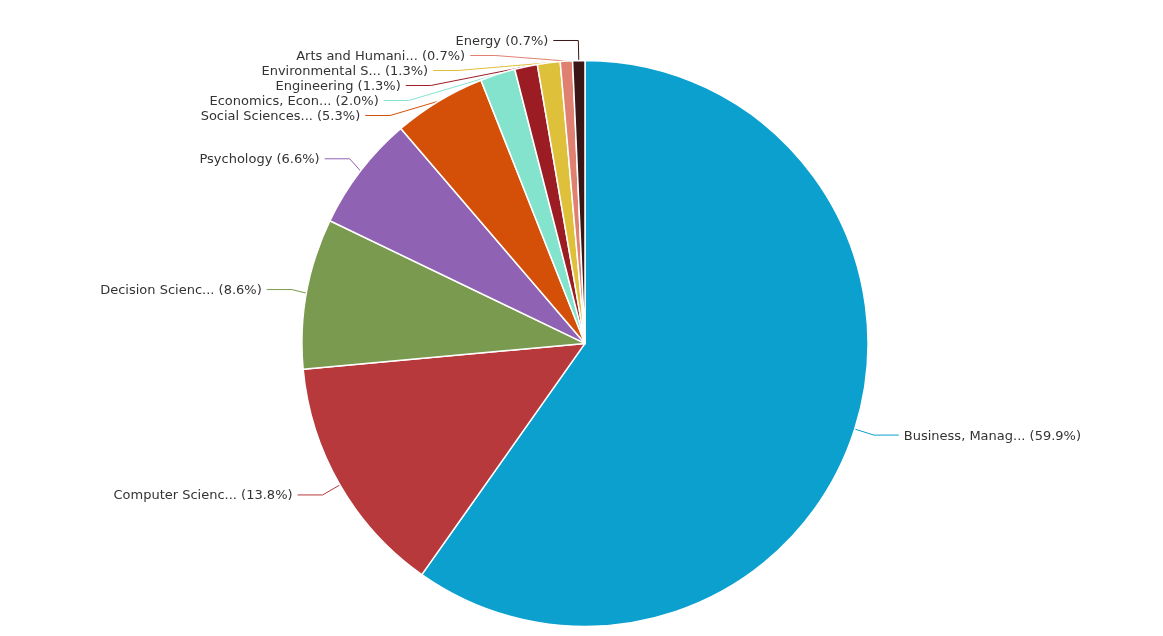 This screenshot has height=636, width=1163. What do you see at coordinates (381, 55) in the screenshot?
I see `slice-label: Arts and Humani... (0.7%)` at bounding box center [381, 55].